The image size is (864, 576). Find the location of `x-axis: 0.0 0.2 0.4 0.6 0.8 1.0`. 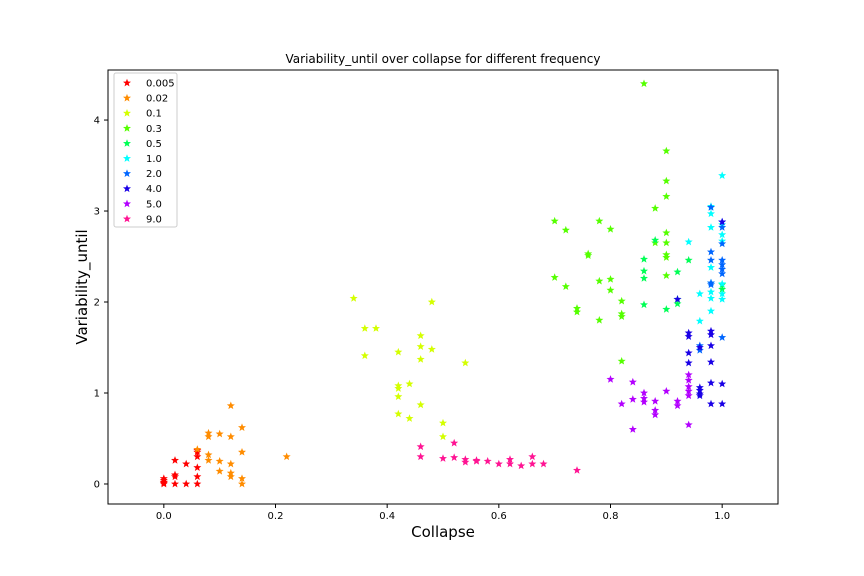

x-axis: 0.0 0.2 0.4 0.6 0.8 1.0 is located at coordinates (443, 513).